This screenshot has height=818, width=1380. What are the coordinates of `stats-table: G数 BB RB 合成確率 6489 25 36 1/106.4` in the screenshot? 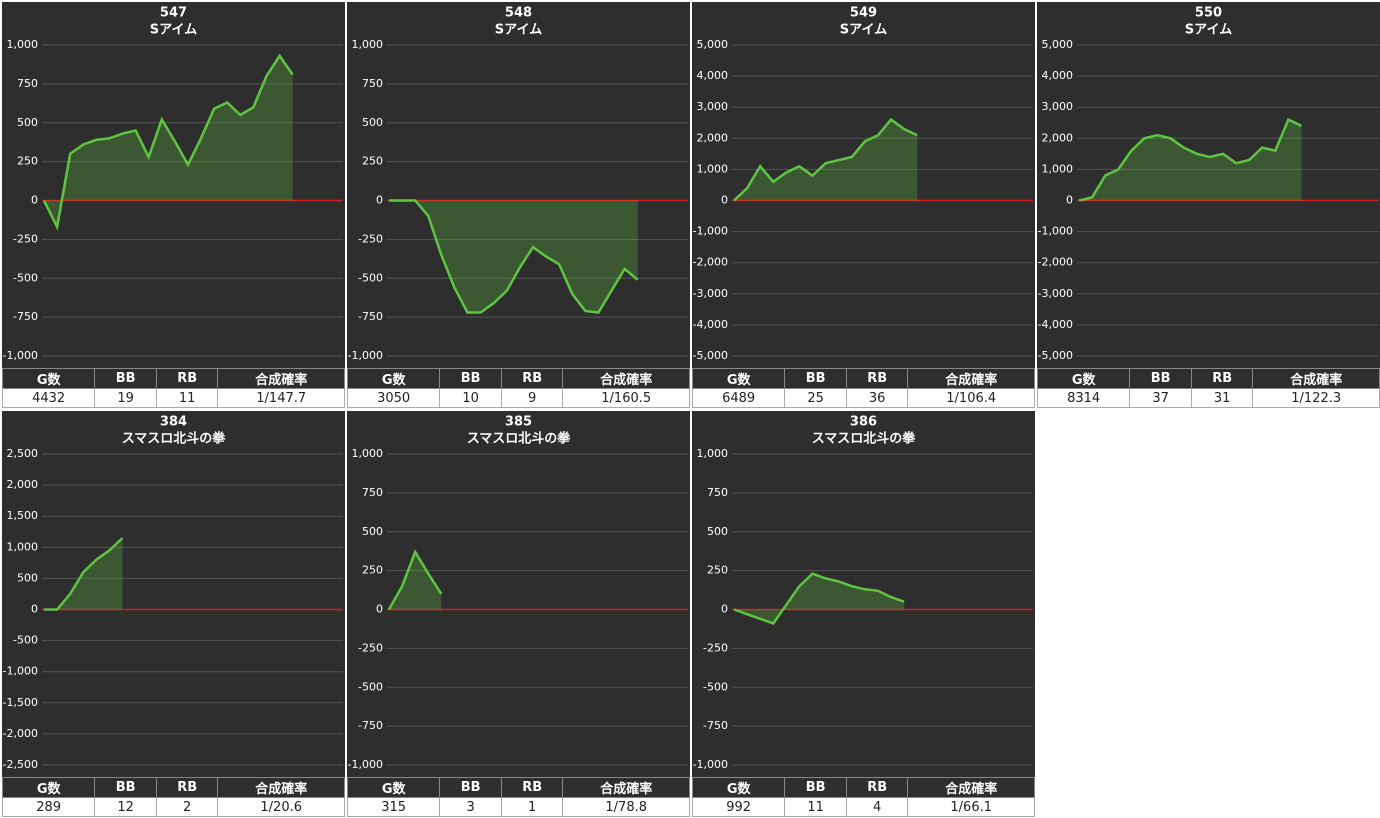 It's located at (863, 388).